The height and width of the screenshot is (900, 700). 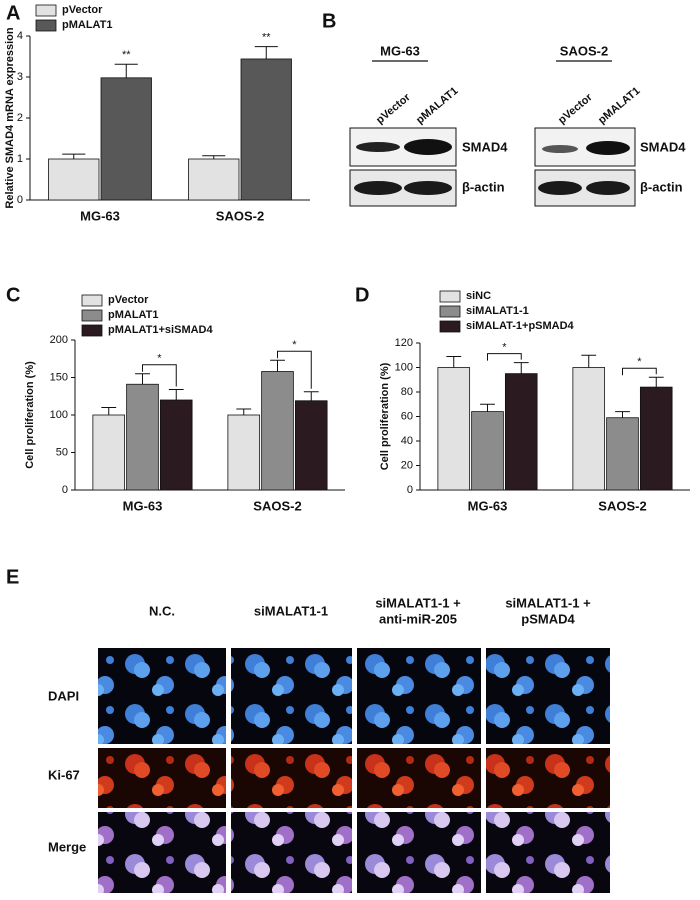 I want to click on lane-label: pVector, so click(x=575, y=109).